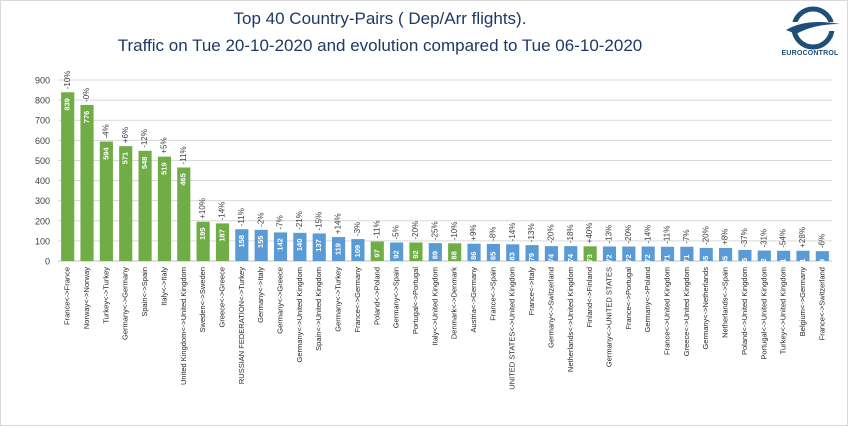 The image size is (850, 428). What do you see at coordinates (821, 241) in the screenshot?
I see `evolution-label: -6%` at bounding box center [821, 241].